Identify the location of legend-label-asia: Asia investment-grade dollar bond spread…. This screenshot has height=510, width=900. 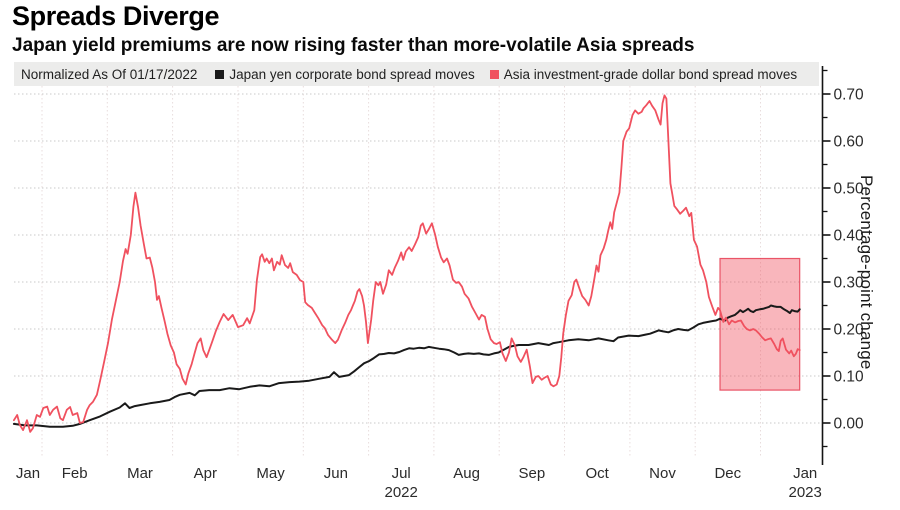
(650, 74).